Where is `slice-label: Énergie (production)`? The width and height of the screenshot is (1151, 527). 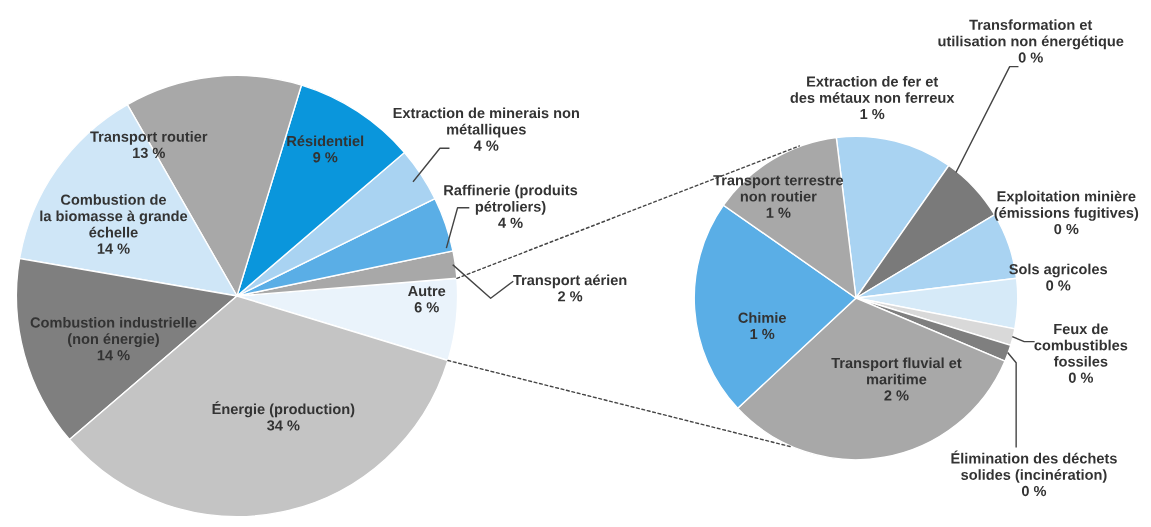
slice-label: Énergie (production) is located at coordinates (283, 409).